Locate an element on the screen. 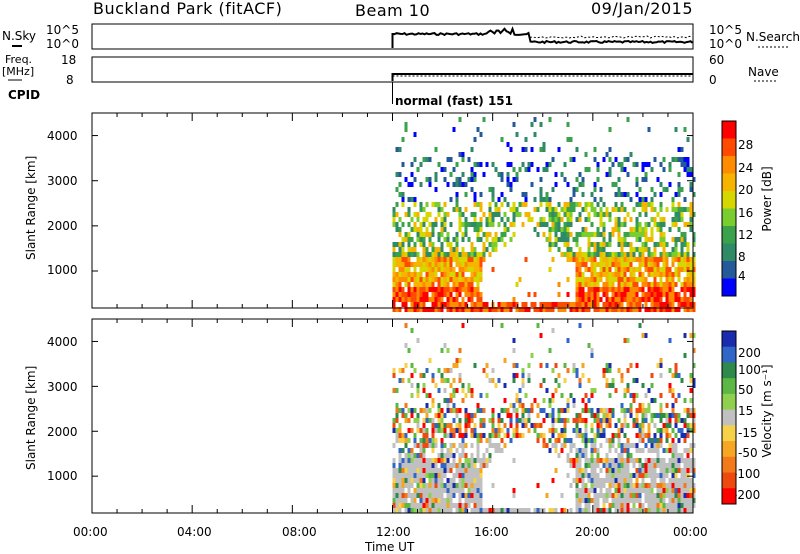  x-tick: 16:00 is located at coordinates (491, 532).